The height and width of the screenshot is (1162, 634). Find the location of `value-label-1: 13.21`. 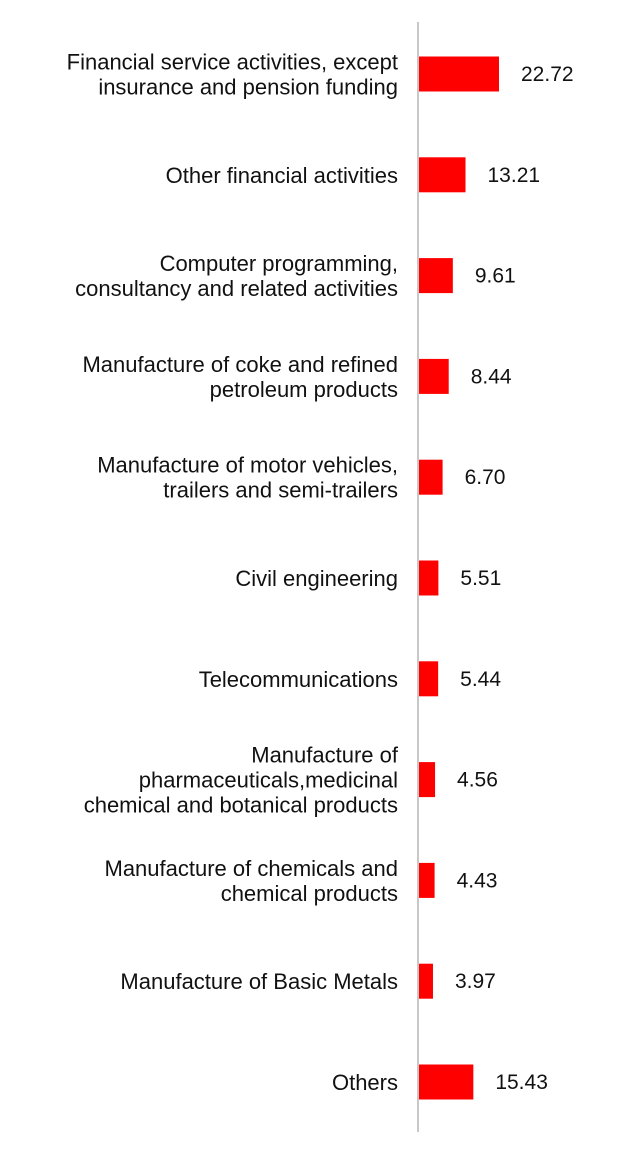

value-label-1: 13.21 is located at coordinates (514, 175).